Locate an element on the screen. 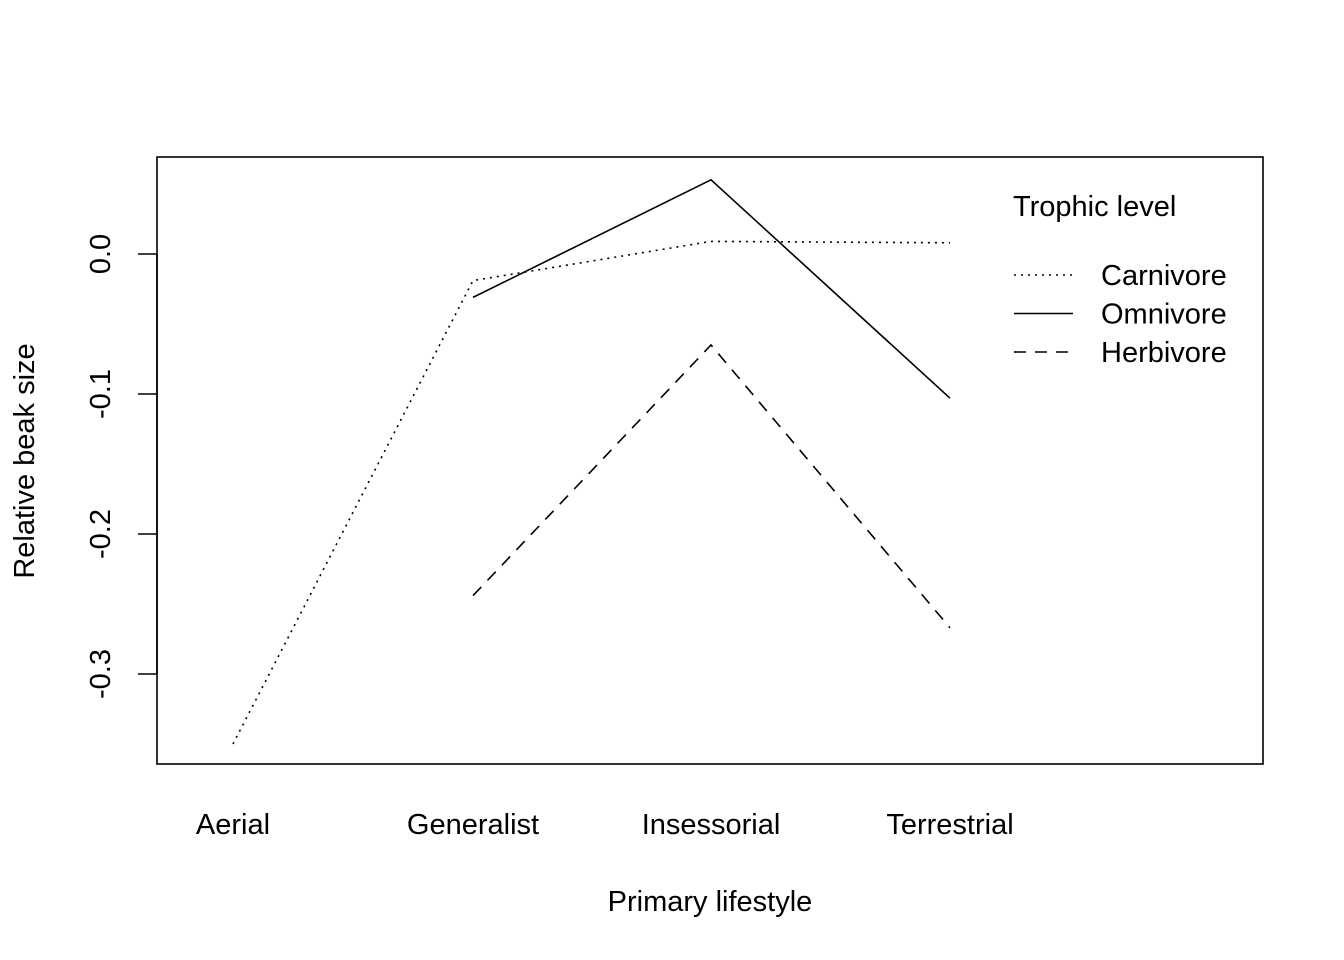 The image size is (1344, 960). y-axis-label: Relative beak size is located at coordinates (25, 460).